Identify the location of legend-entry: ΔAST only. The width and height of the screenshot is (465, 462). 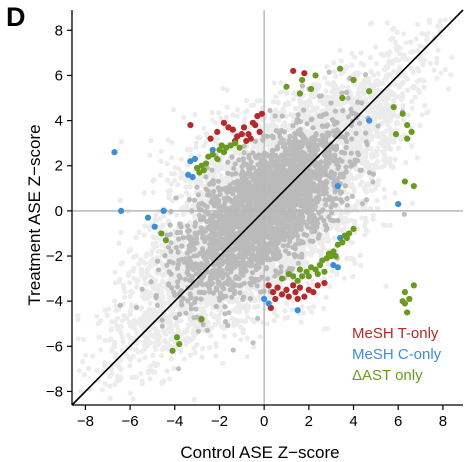
(387, 375).